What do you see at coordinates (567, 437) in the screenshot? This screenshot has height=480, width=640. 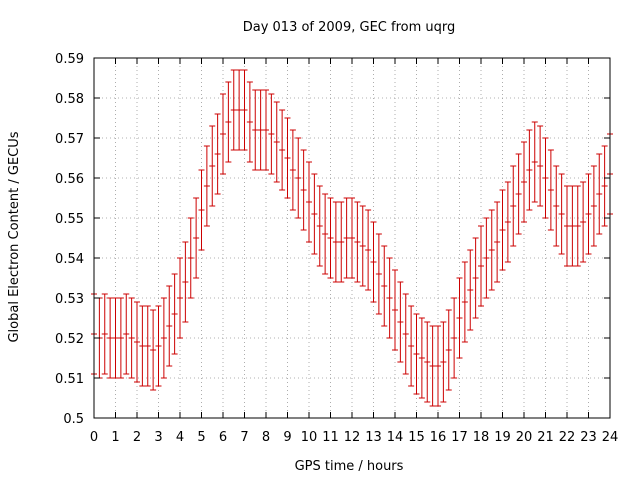 I see `x-tick-label: 22` at bounding box center [567, 437].